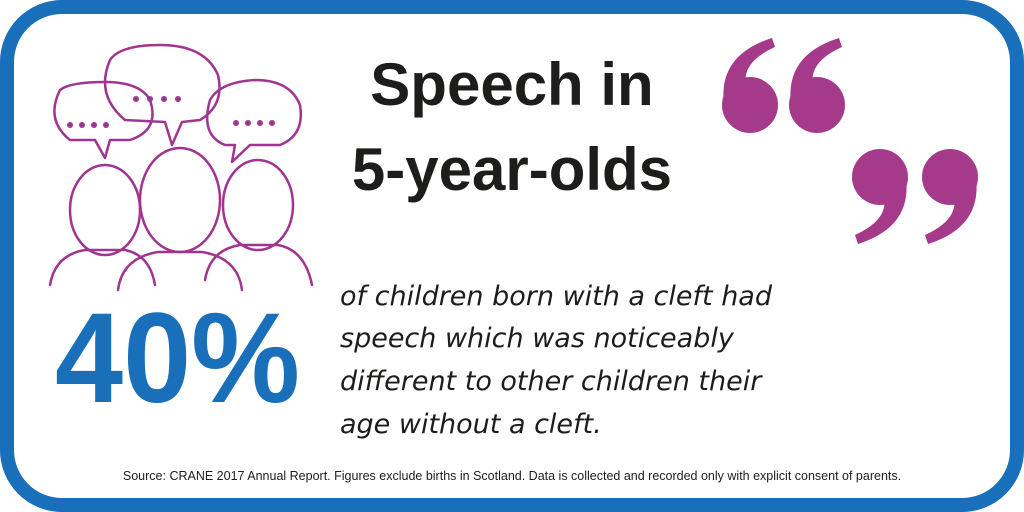 The image size is (1024, 512). I want to click on description-line: speech which was noticeably, so click(537, 338).